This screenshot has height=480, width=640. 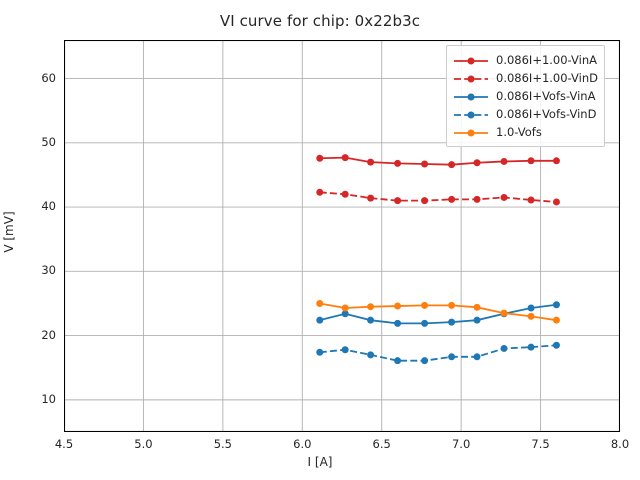 I want to click on y-tick-label: 20, so click(x=48, y=334).